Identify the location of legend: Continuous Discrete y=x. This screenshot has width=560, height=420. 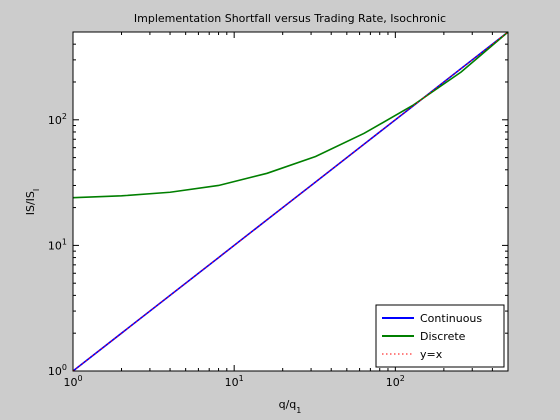
(440, 336).